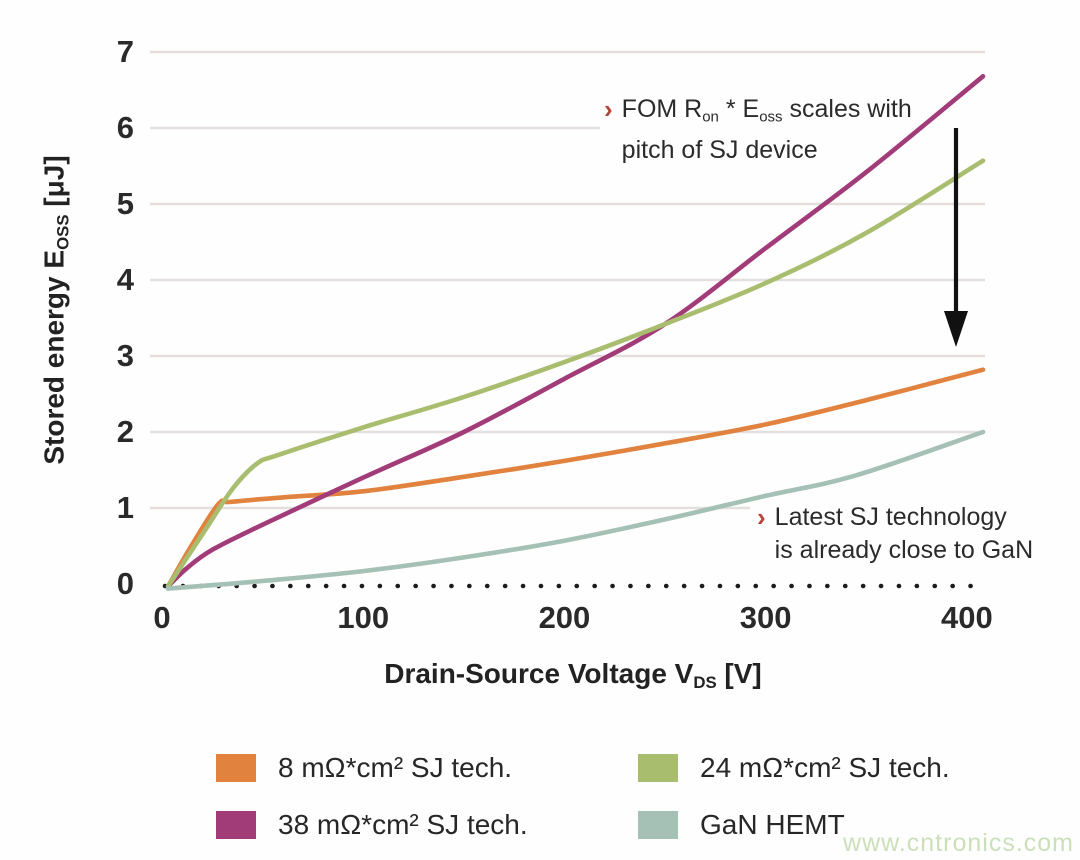 This screenshot has height=860, width=1080. What do you see at coordinates (719, 149) in the screenshot?
I see `annotation-fom-line2: pitch of SJ device` at bounding box center [719, 149].